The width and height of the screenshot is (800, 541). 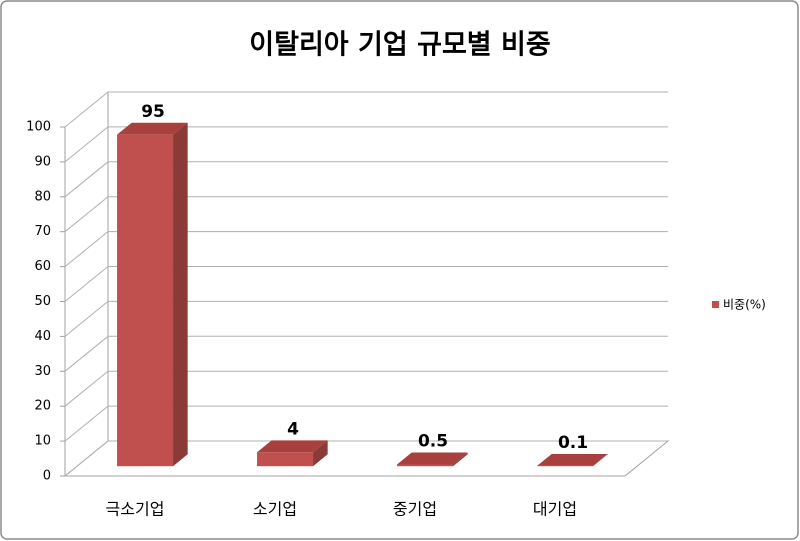 I want to click on x-tick-label: 대기업, so click(x=555, y=509).